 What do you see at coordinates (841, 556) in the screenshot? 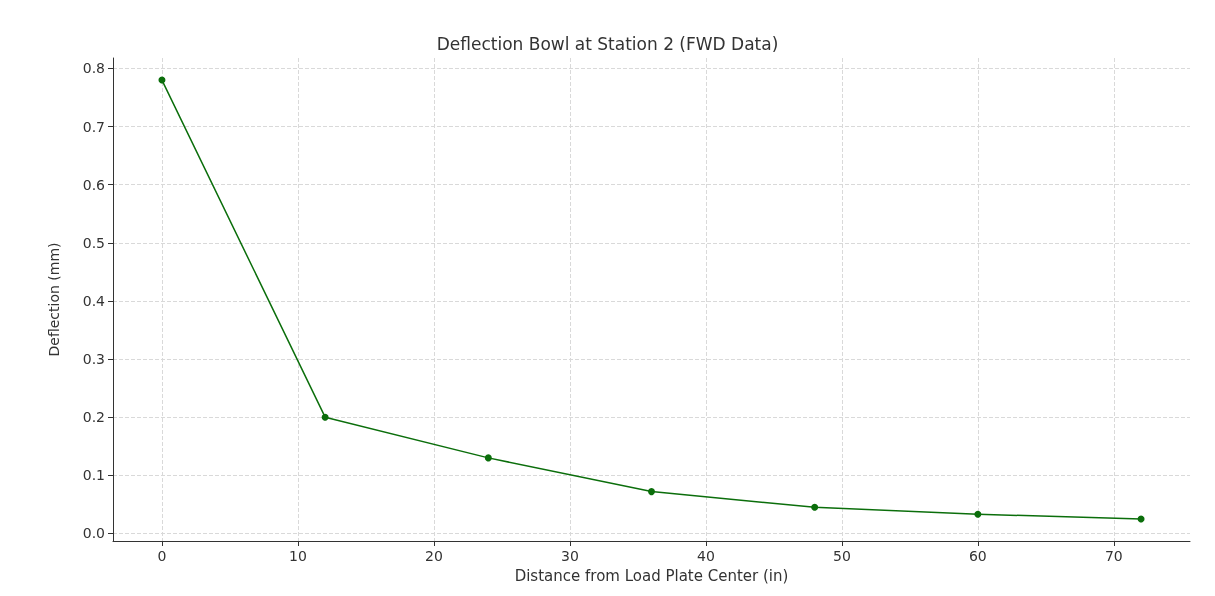
I see `x-tick-label: 50` at bounding box center [841, 556].